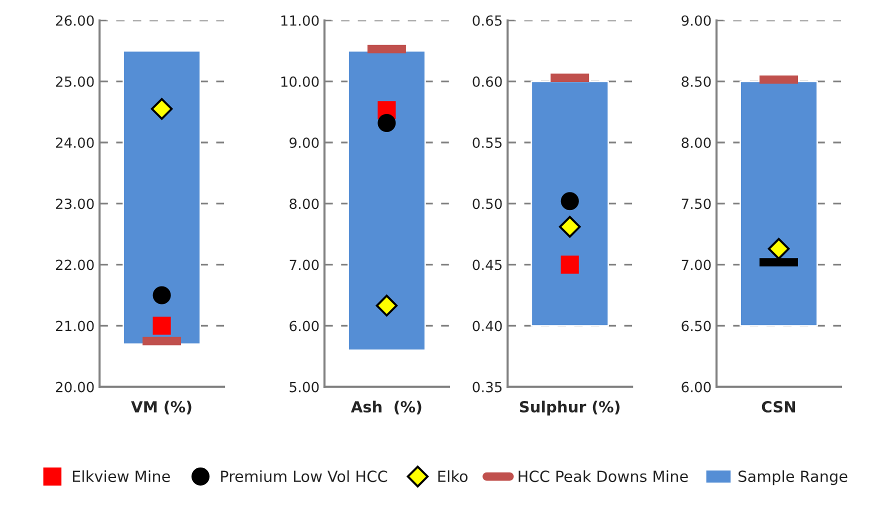 This screenshot has width=889, height=509. Describe the element at coordinates (300, 20) in the screenshot. I see `y-tick-label: 11.00` at that location.